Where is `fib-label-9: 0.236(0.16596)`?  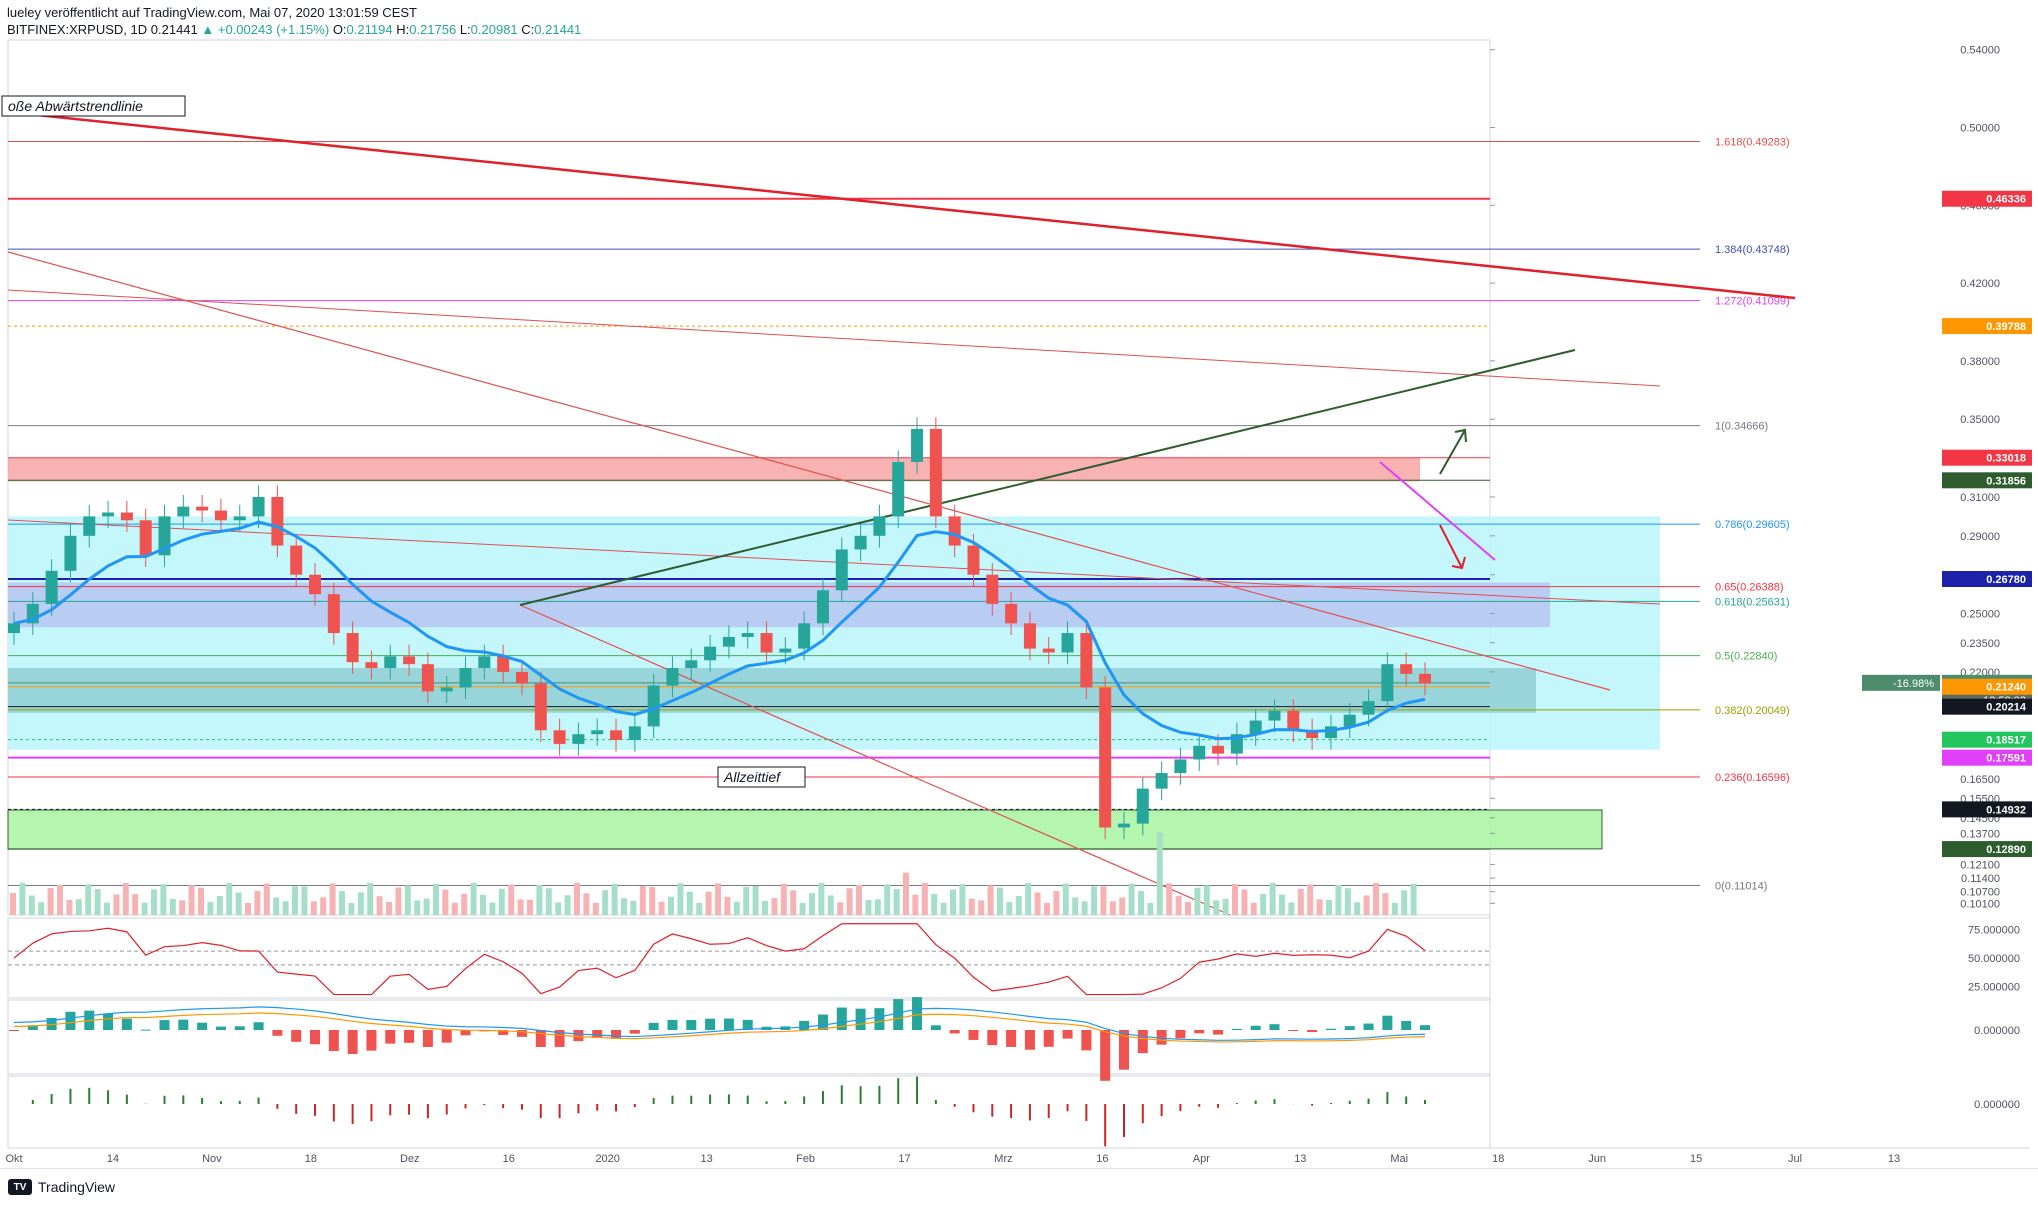 fib-label-9: 0.236(0.16596) is located at coordinates (1752, 778).